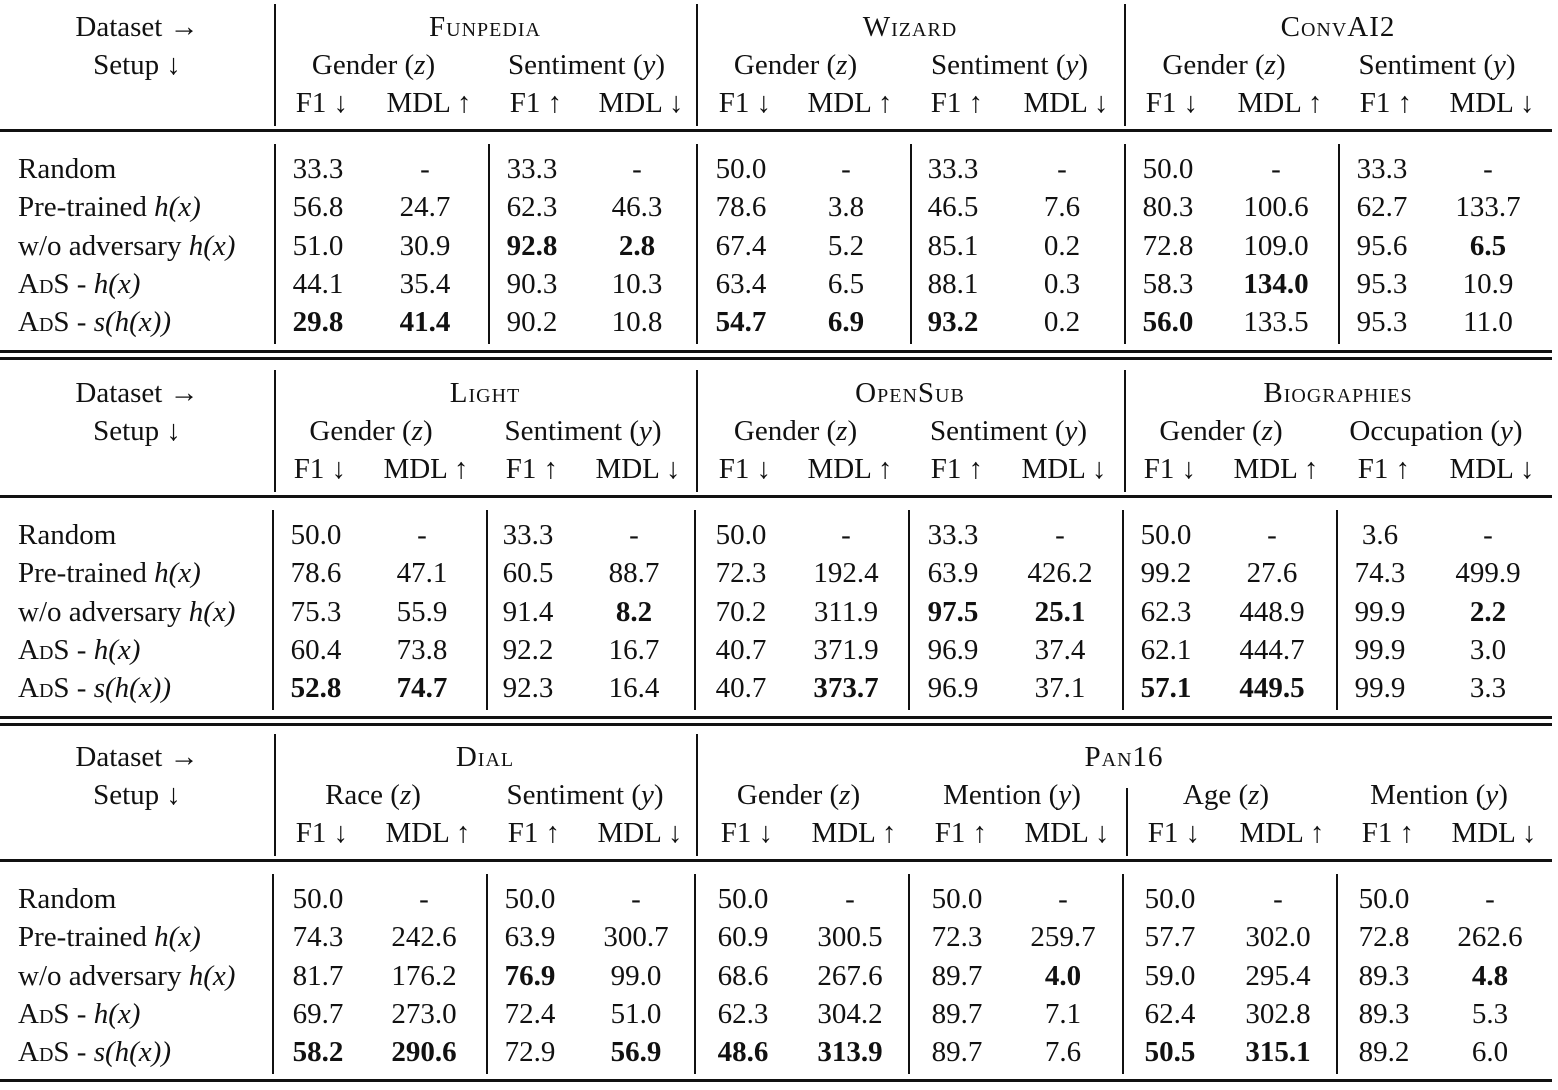 The height and width of the screenshot is (1090, 1558). I want to click on table-cell: 99.0, so click(636, 976).